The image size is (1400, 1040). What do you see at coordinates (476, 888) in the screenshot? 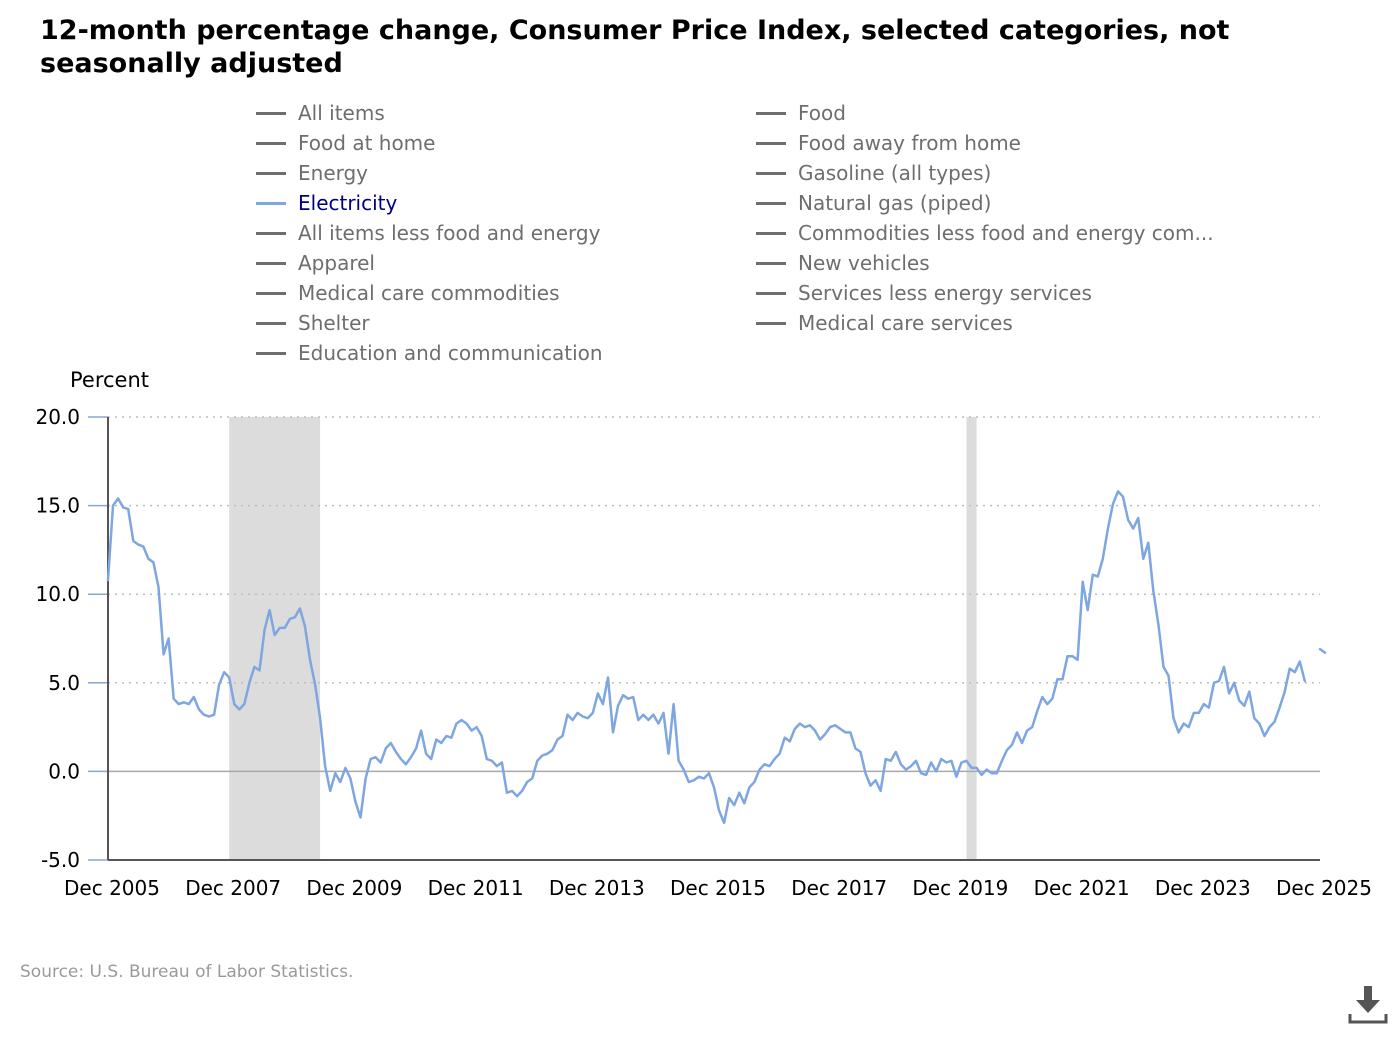
I see `x-tick-label: Dec 2011` at bounding box center [476, 888].